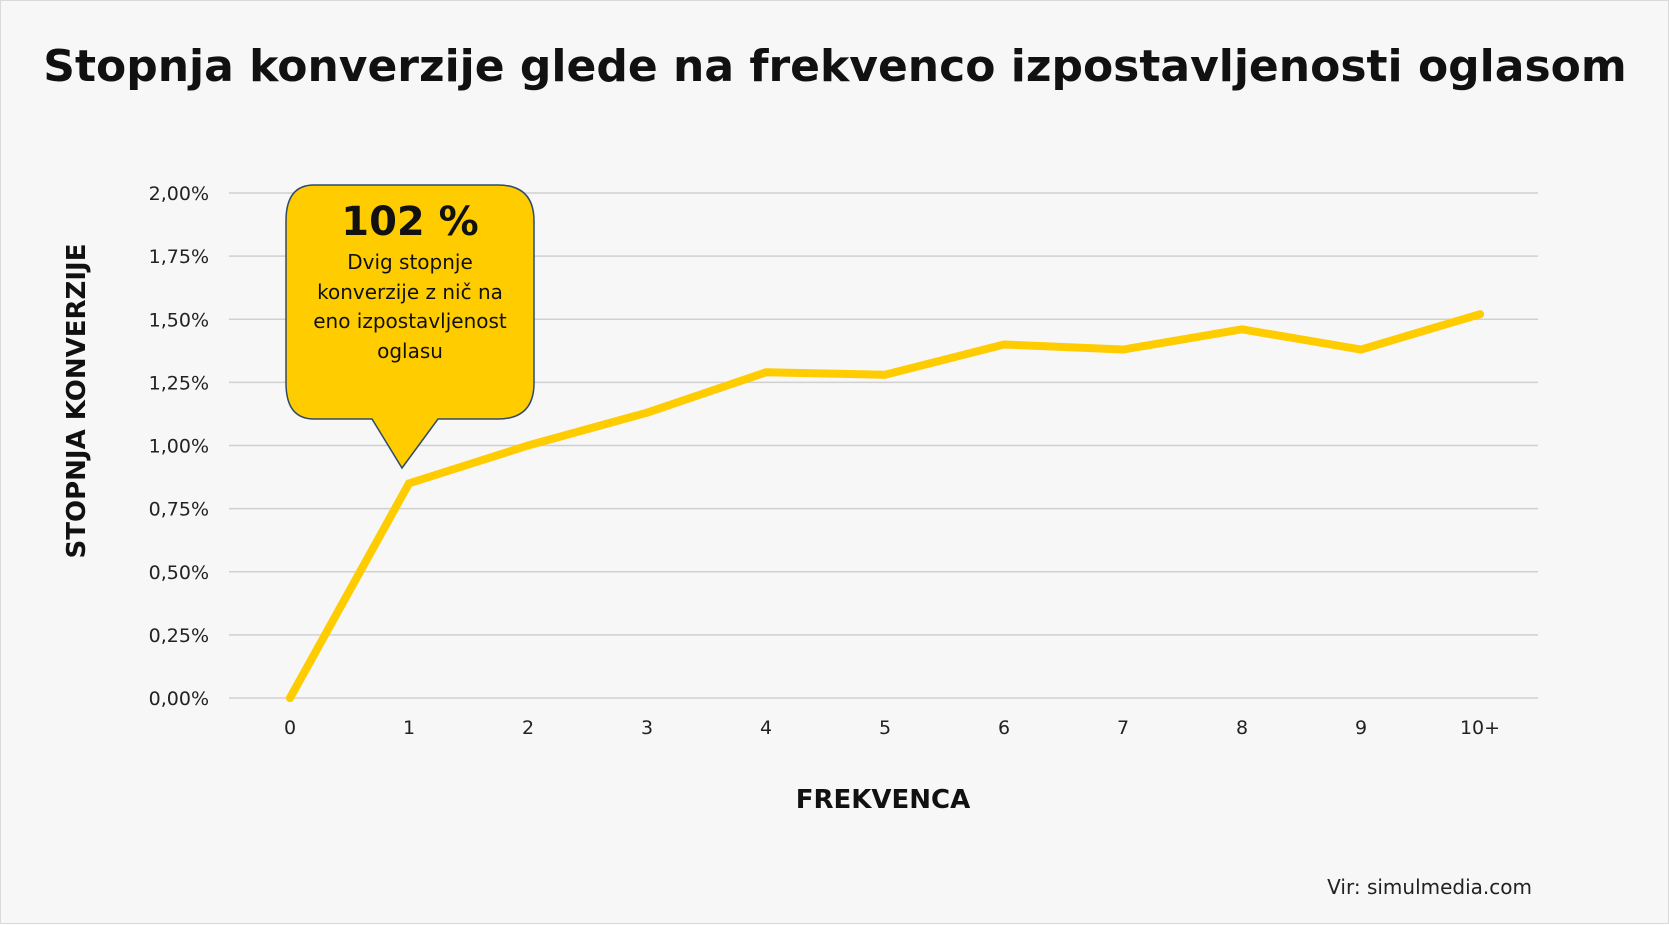 This screenshot has width=1669, height=925. Describe the element at coordinates (179, 699) in the screenshot. I see `y-tick-label: 0,00%` at that location.